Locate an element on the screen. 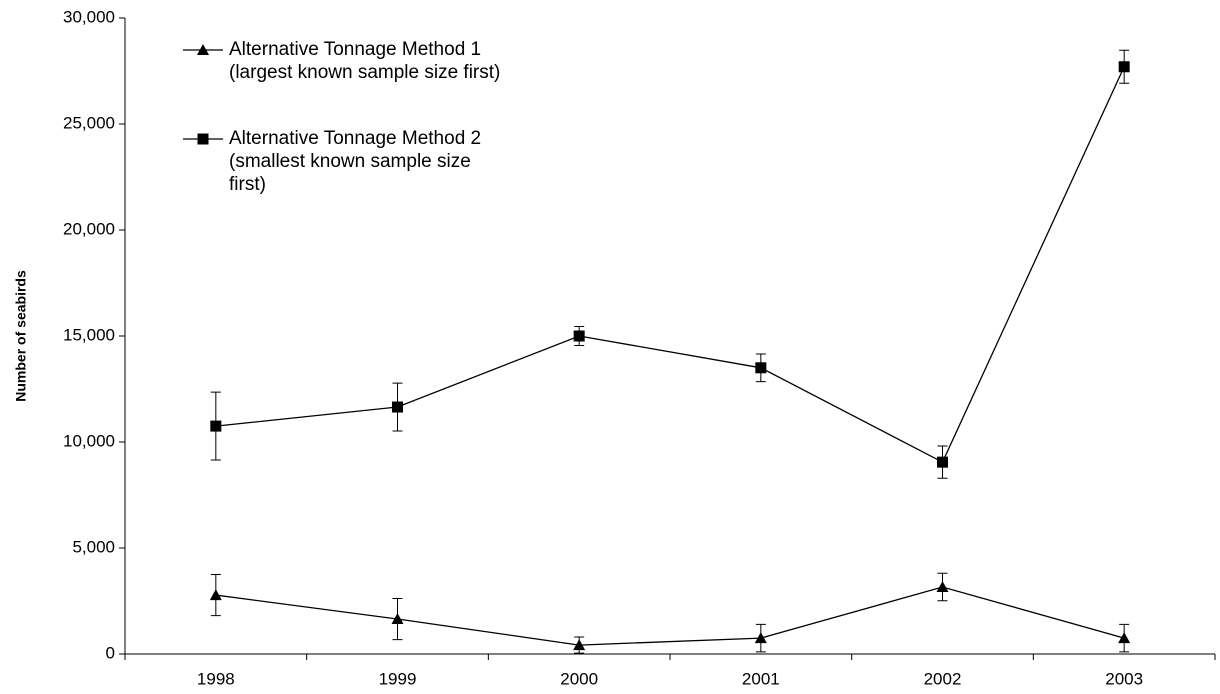 This screenshot has height=694, width=1220. y-tick-label: 25,000 is located at coordinates (89, 122).